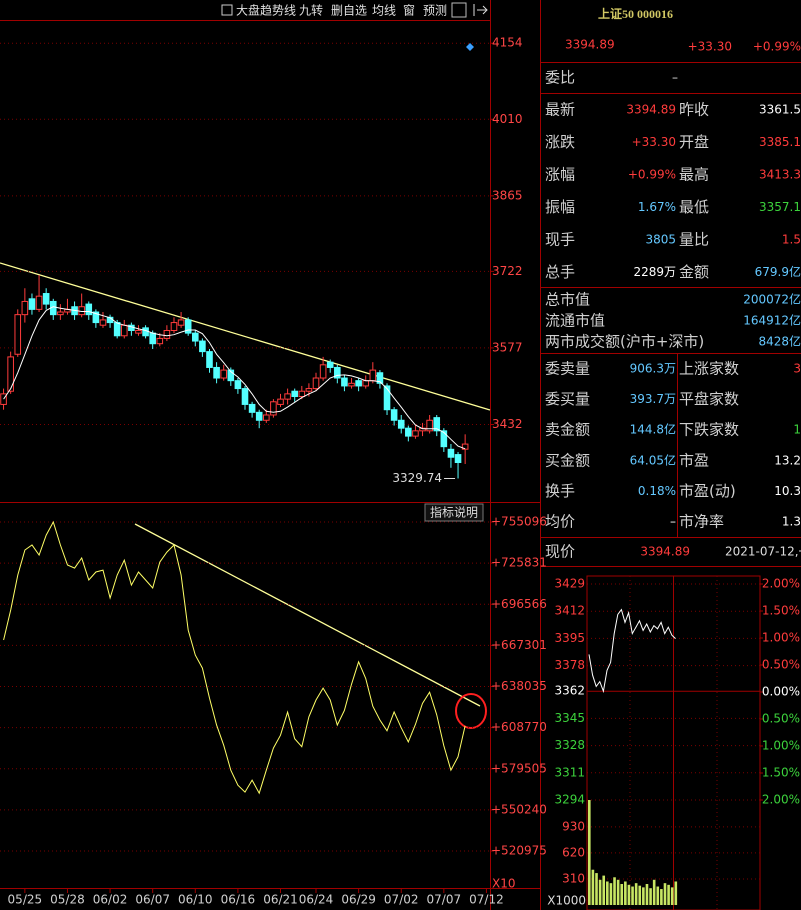 The width and height of the screenshot is (801, 910). Describe the element at coordinates (781, 800) in the screenshot. I see `y2-tick-label: 2.00%` at that location.